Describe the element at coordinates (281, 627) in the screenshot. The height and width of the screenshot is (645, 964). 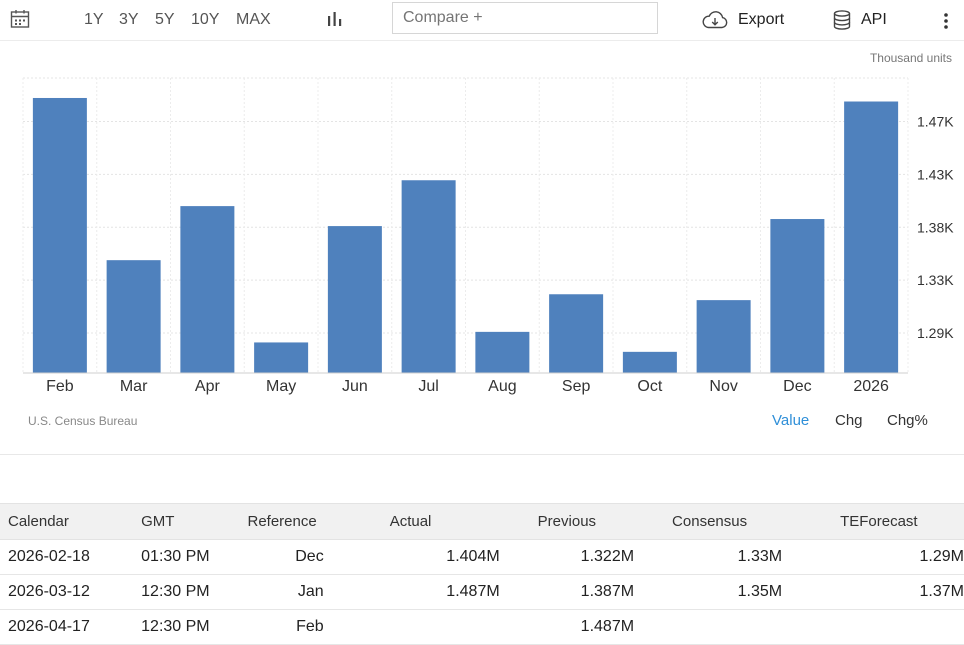
I see `cell-reference: Feb` at that location.